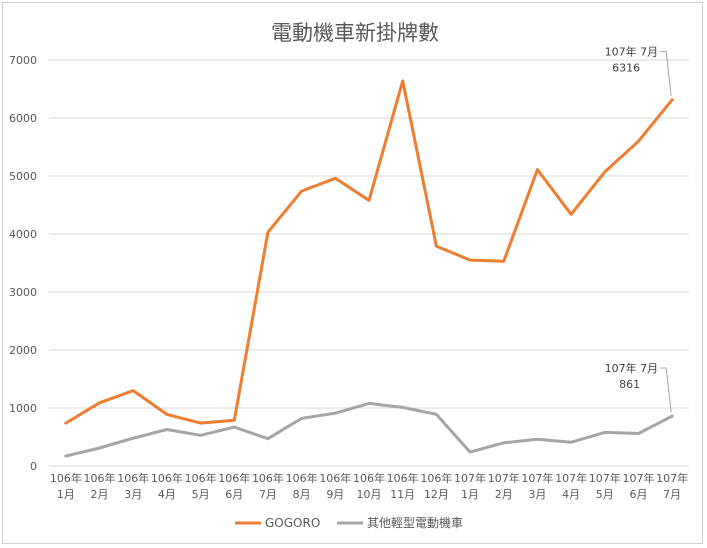 This screenshot has width=707, height=548. I want to click on x-tick-label: 106年 11月, so click(403, 486).